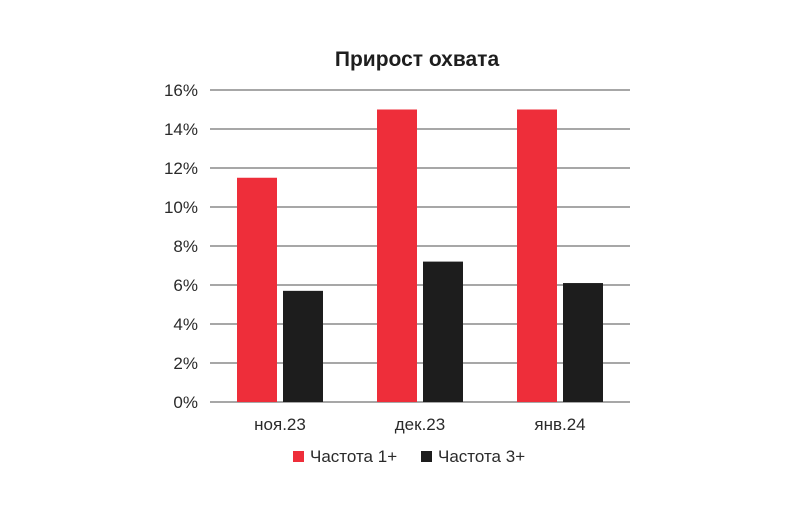 This screenshot has width=794, height=520. What do you see at coordinates (280, 424) in the screenshot?
I see `x-tick-label: ноя.23` at bounding box center [280, 424].